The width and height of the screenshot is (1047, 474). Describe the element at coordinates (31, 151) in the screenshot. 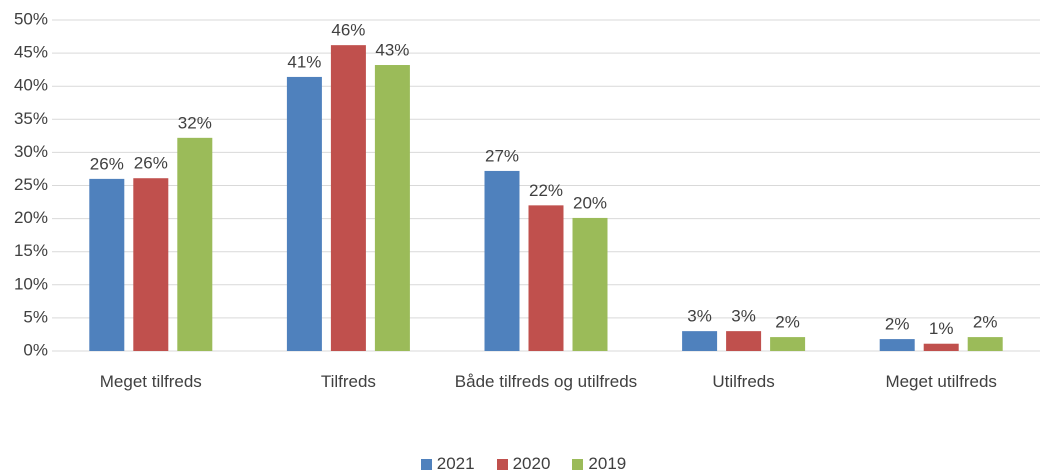

I see `y-tick-label: 30%` at that location.